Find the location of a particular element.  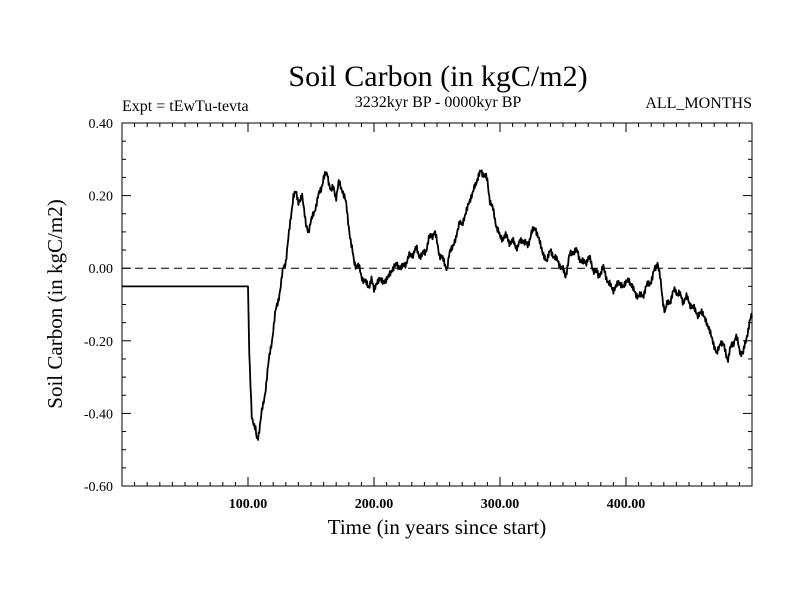

x-tick-label: 300.00 is located at coordinates (500, 504).